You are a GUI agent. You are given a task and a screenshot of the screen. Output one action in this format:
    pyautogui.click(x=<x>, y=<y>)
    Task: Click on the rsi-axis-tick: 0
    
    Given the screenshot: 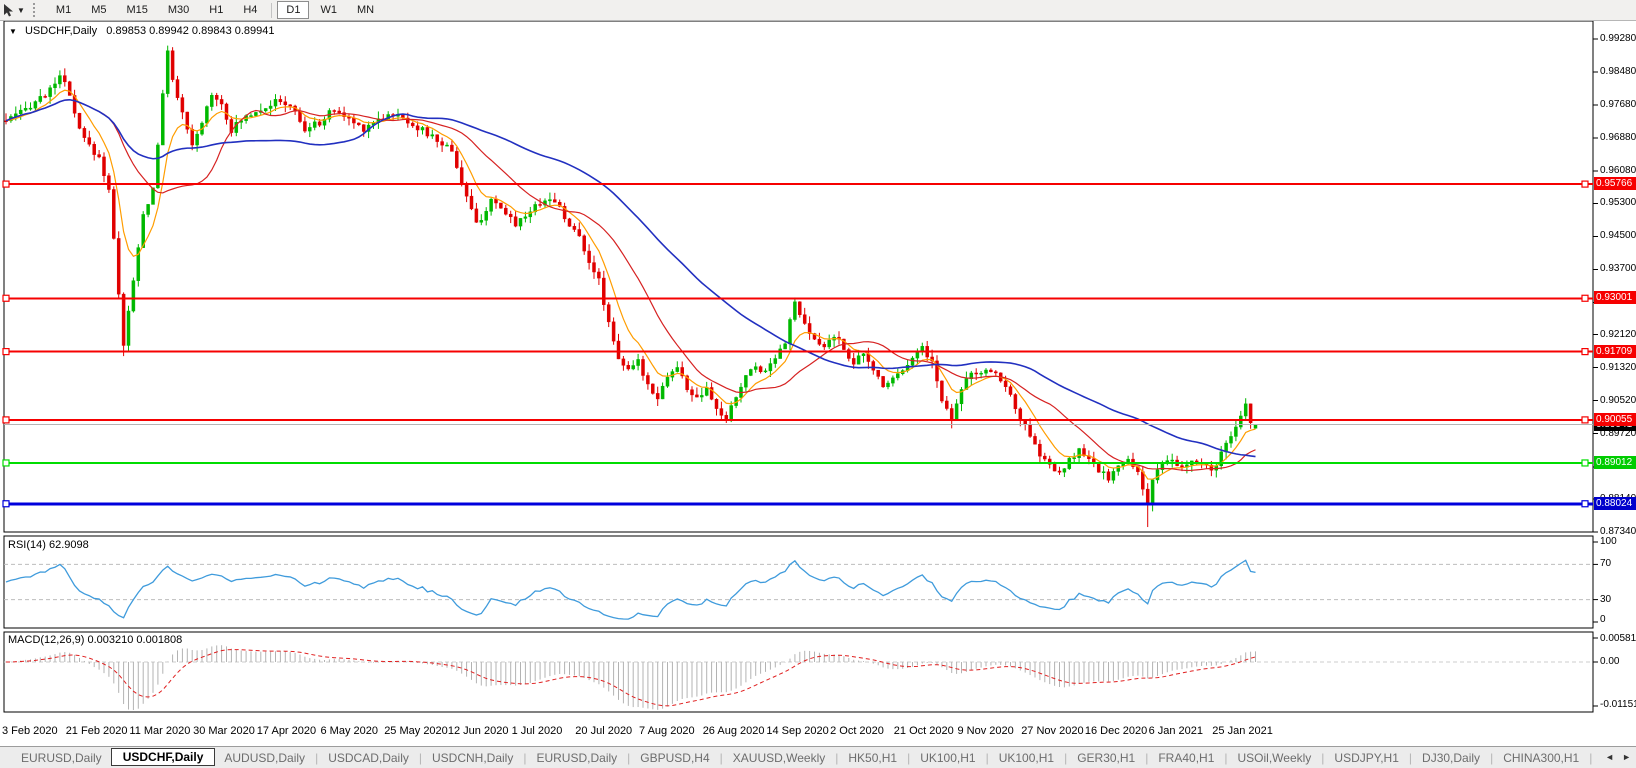 What is the action you would take?
    pyautogui.click(x=1603, y=619)
    